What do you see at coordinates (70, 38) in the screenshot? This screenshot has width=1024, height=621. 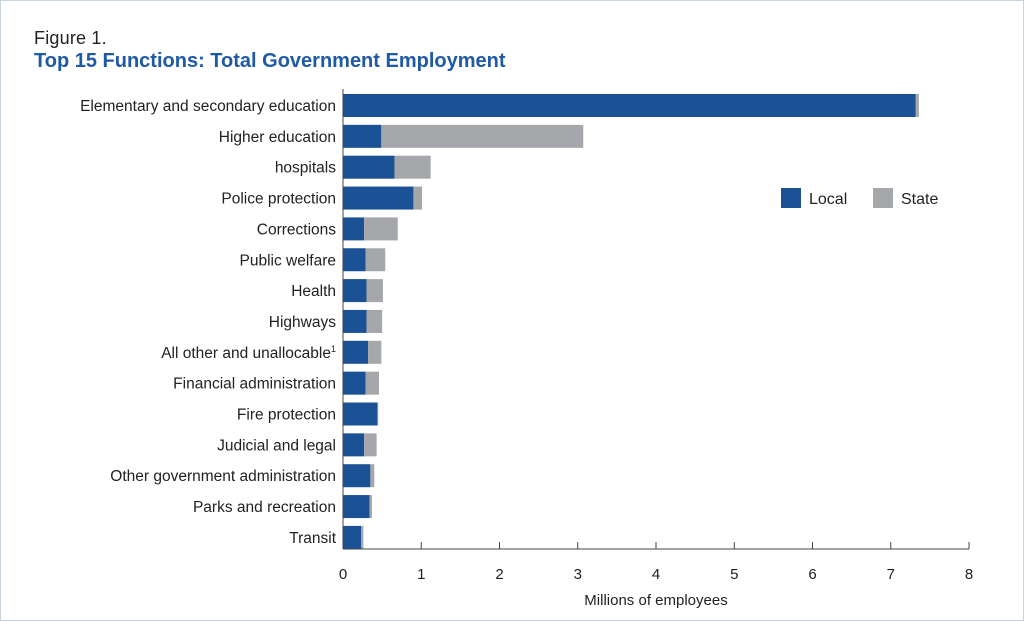 I see `figure-label: Figure 1.` at bounding box center [70, 38].